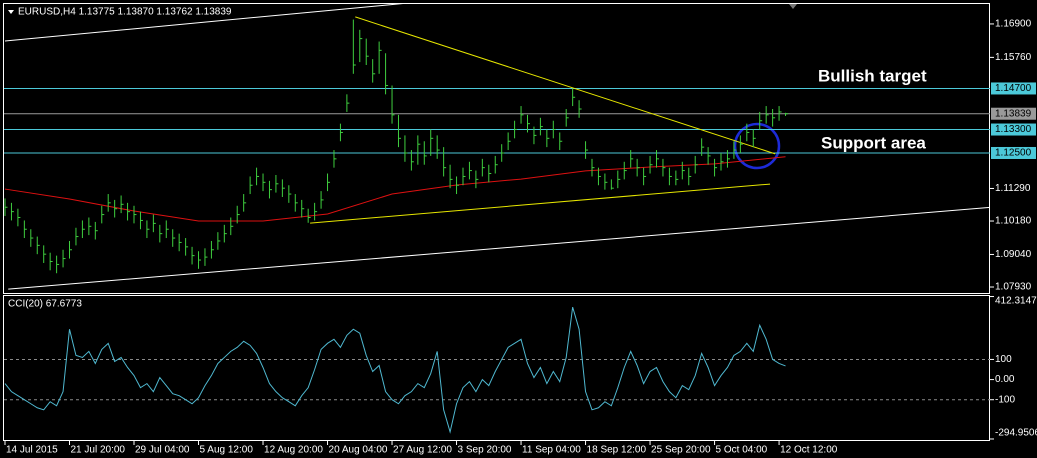  What do you see at coordinates (809, 450) in the screenshot?
I see `x-tick-label: 12 Oct 12:00` at bounding box center [809, 450].